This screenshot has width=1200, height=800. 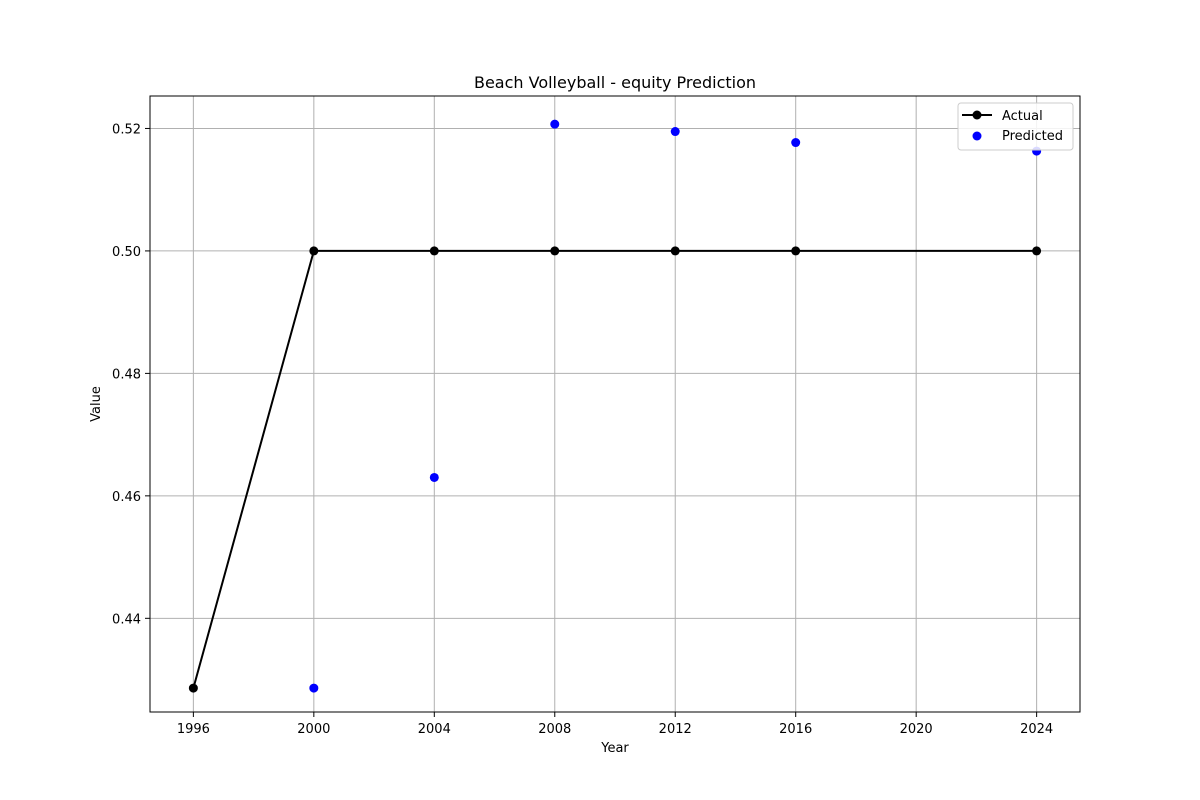 I want to click on legend: Actual Predicted, so click(x=1015, y=126).